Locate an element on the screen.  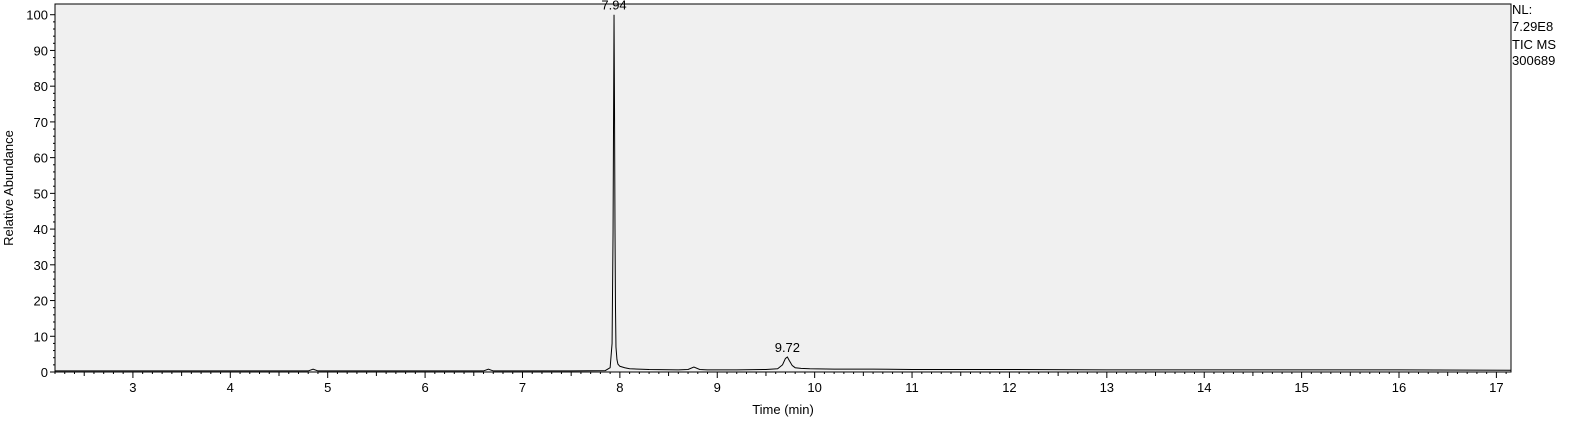
x-tick-label: 11 is located at coordinates (912, 387).